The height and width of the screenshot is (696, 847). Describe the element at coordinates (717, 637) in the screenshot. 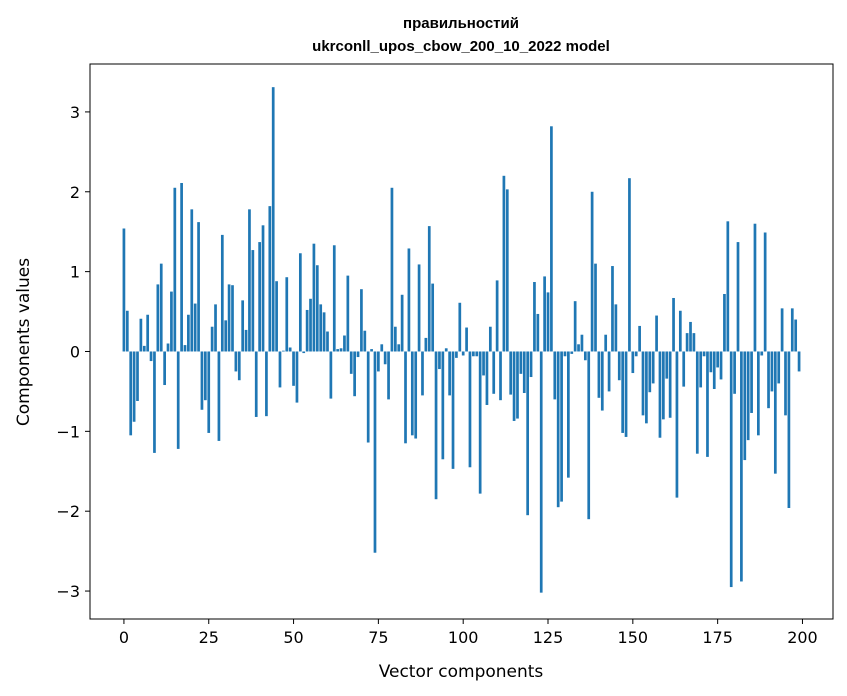

I see `x-tick-label: 175` at that location.